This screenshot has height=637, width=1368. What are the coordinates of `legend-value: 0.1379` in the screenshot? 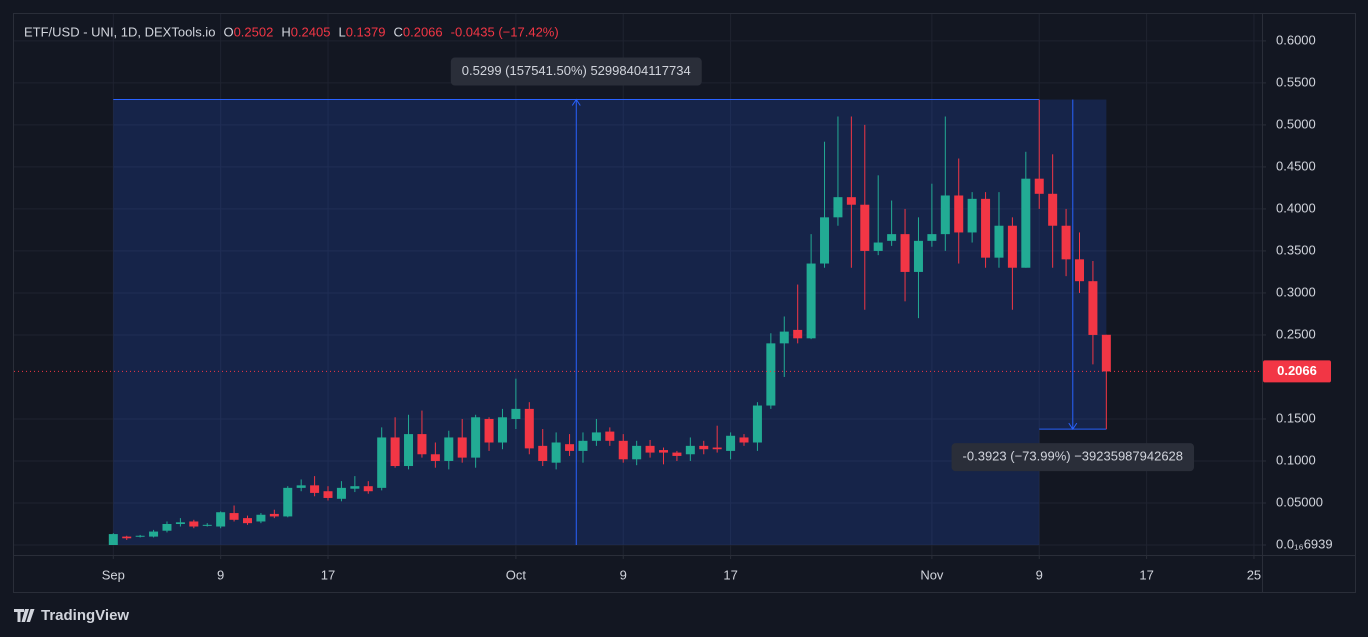 It's located at (366, 31).